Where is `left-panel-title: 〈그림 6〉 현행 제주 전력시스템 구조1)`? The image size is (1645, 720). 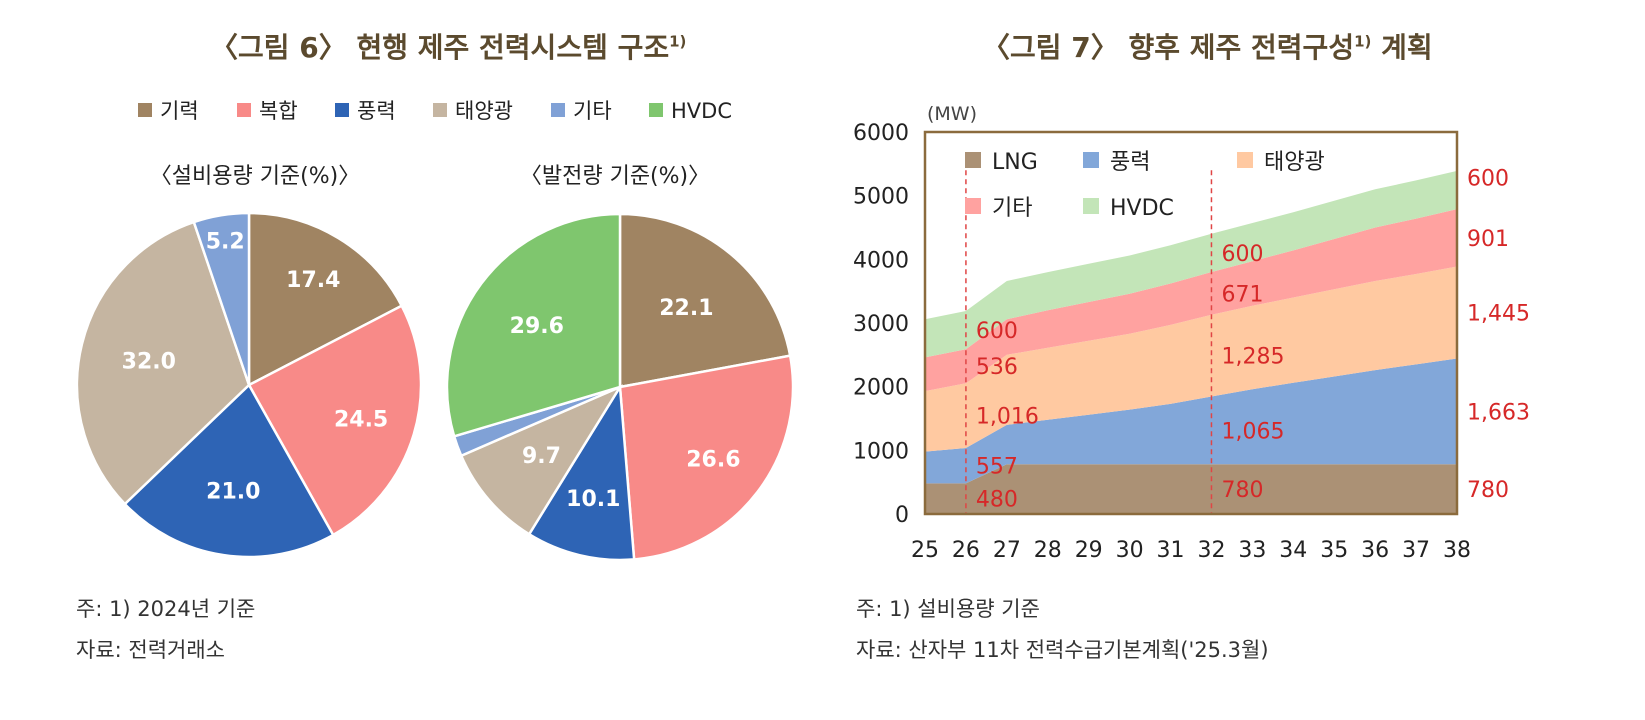
left-panel-title: 〈그림 6〉 현행 제주 전력시스템 구조1) is located at coordinates (448, 46).